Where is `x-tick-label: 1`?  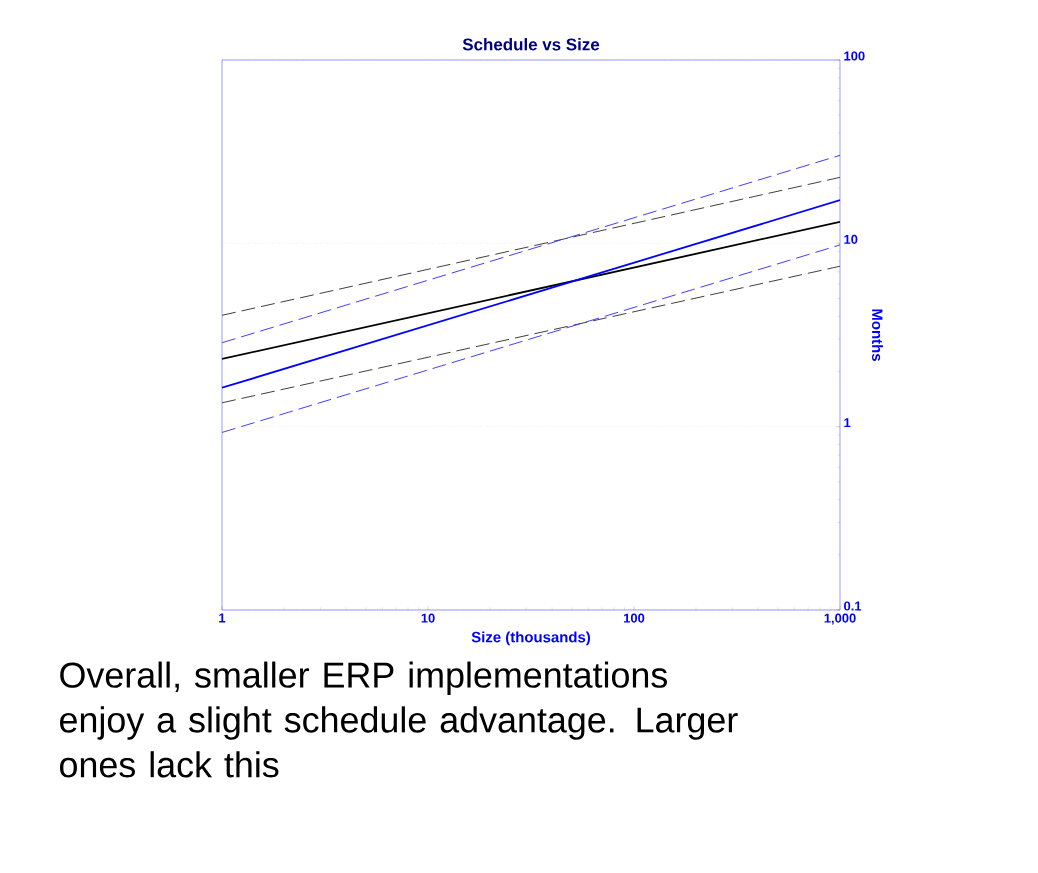 x-tick-label: 1 is located at coordinates (222, 618).